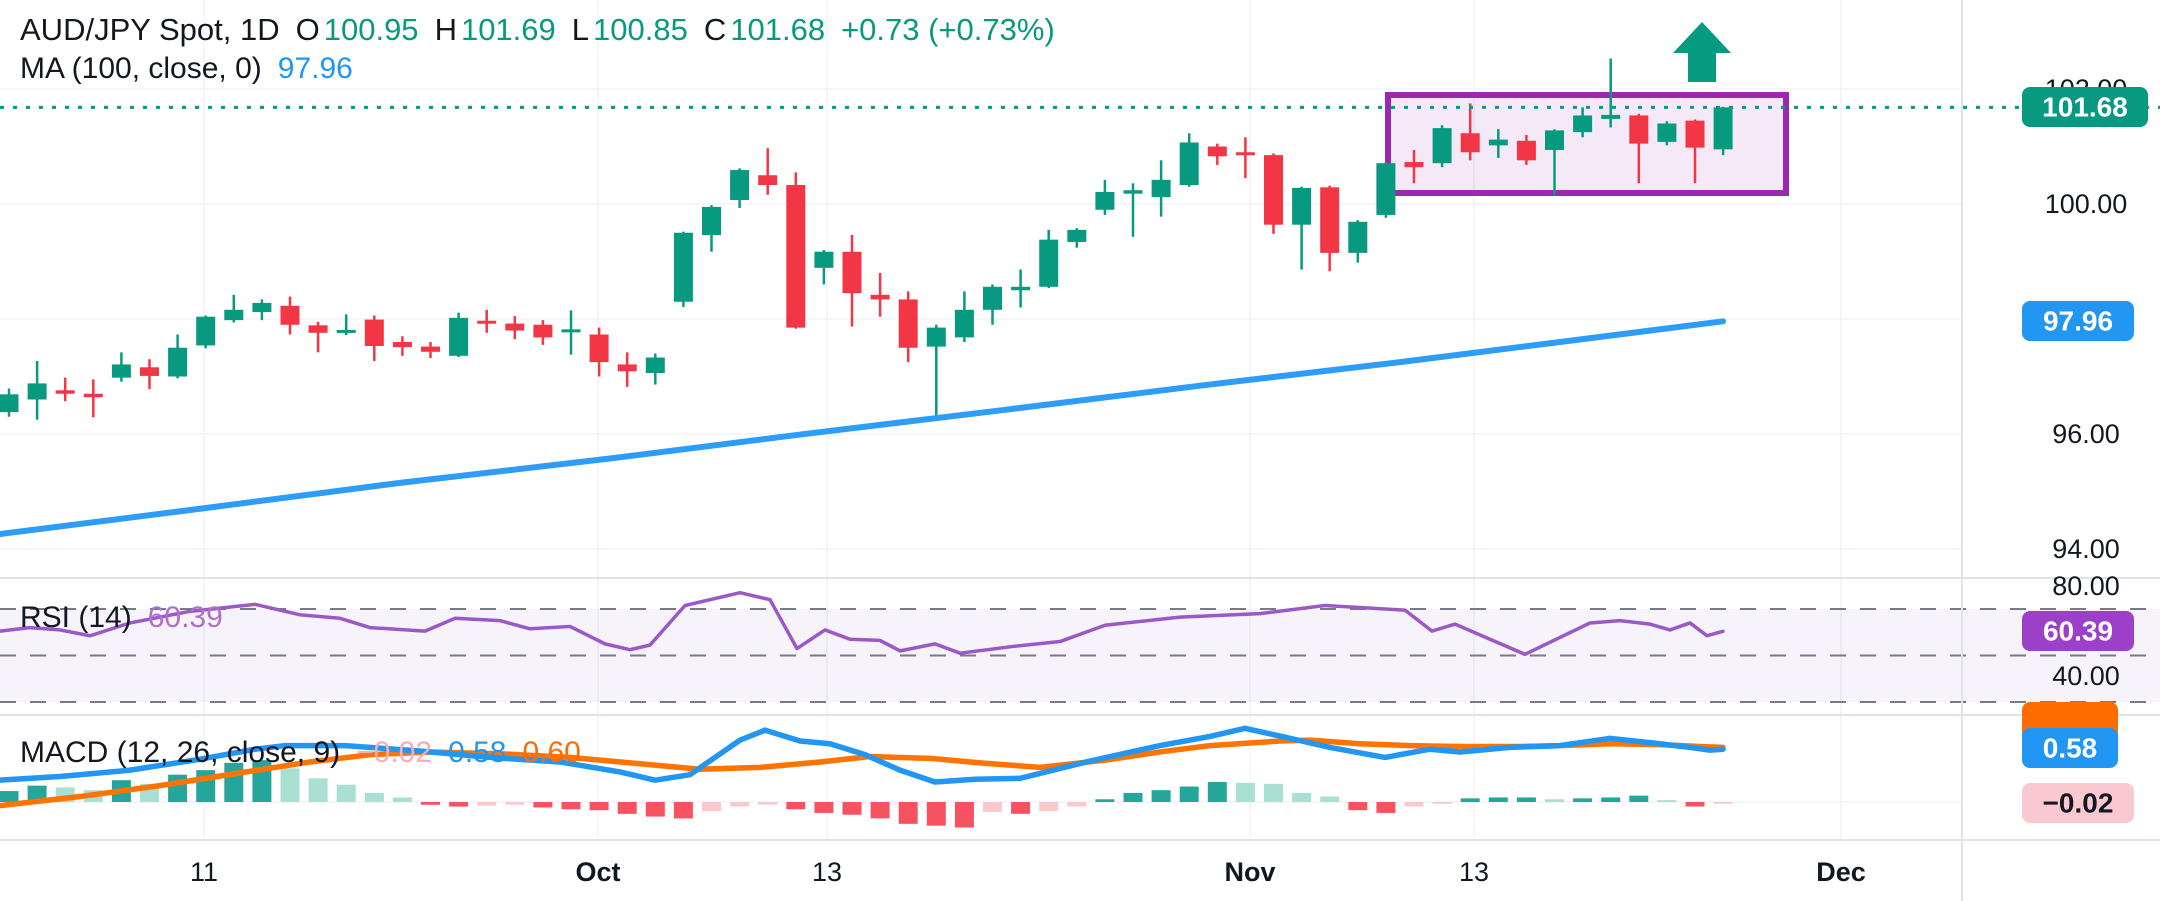 The image size is (2160, 901). I want to click on time-axis-label: Nov, so click(1249, 872).